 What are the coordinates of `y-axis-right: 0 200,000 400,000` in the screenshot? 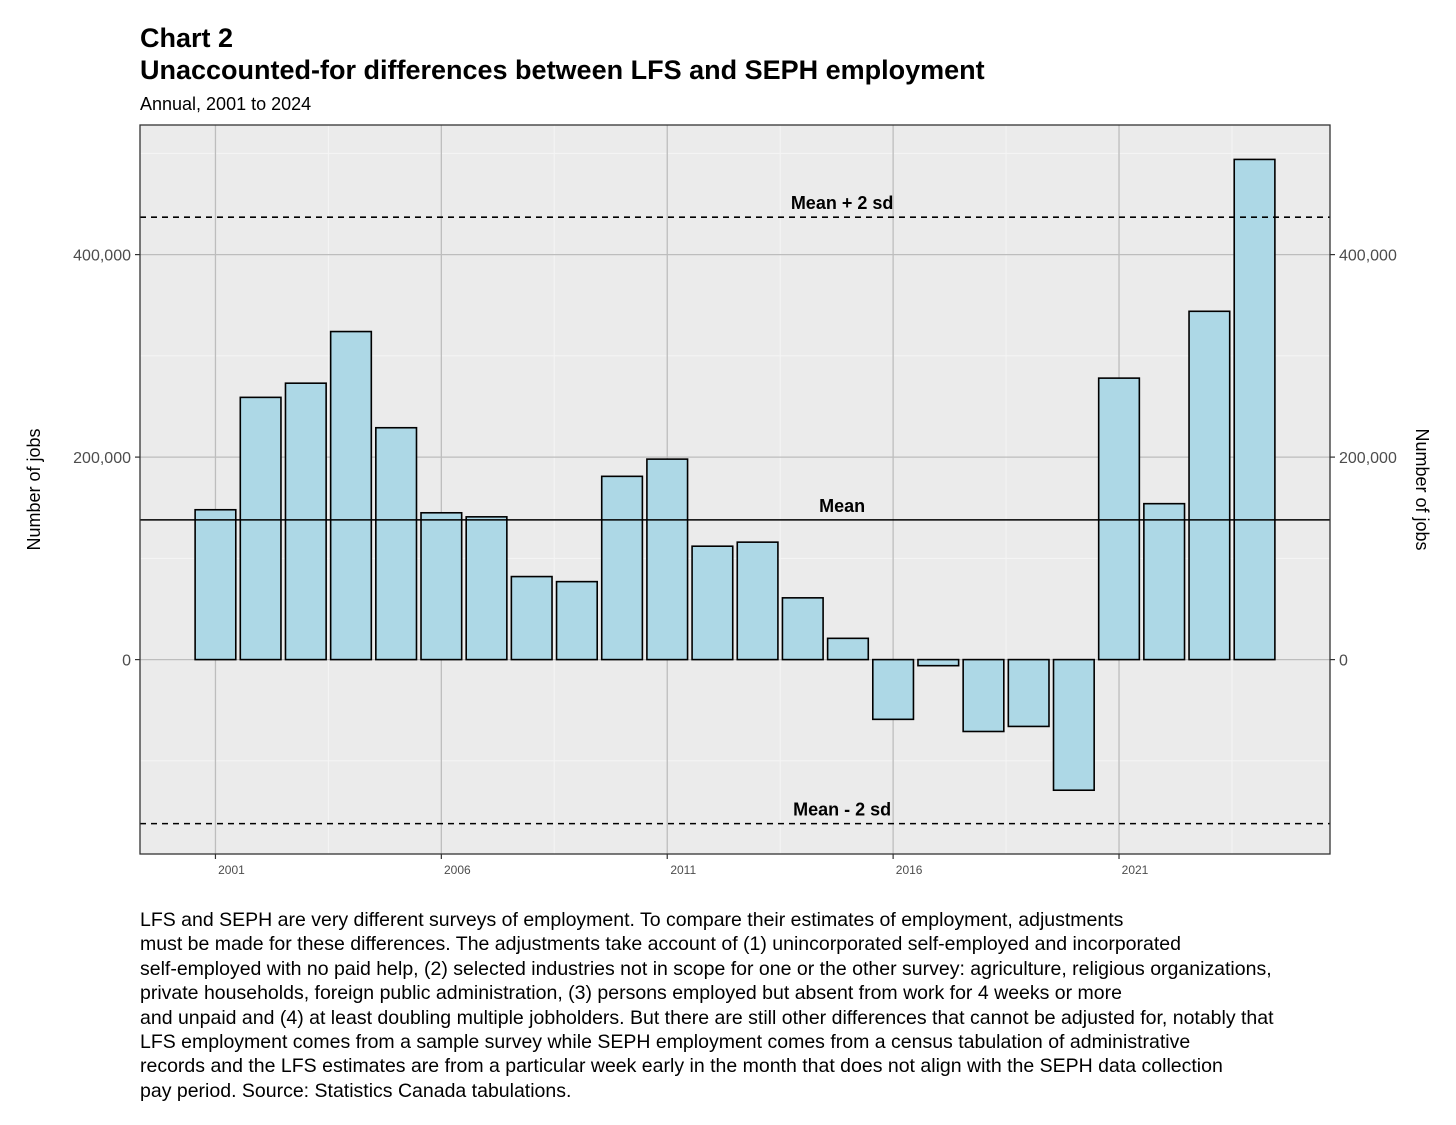 It's located at (1363, 459).